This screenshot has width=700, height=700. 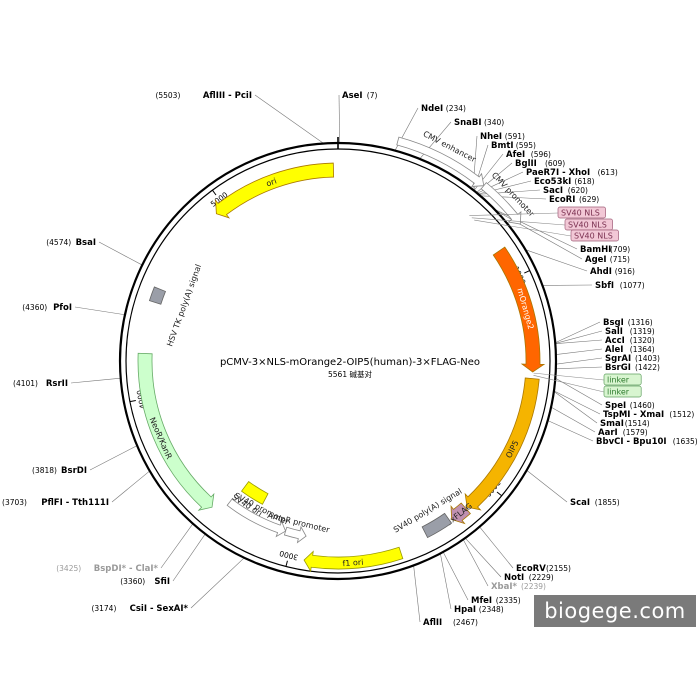 I want to click on site-position: (7), so click(x=372, y=95).